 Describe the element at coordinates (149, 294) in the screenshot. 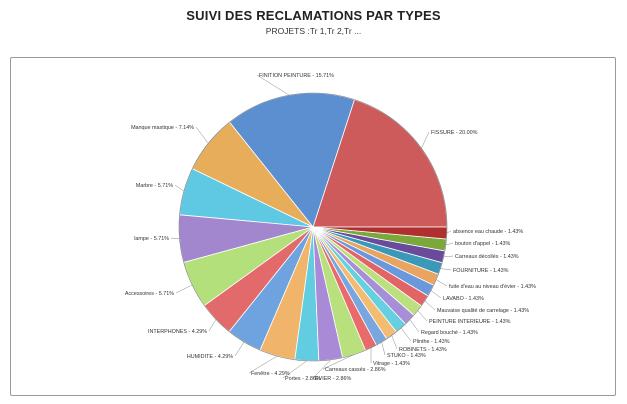

I see `slice-label: Accessoires - 5.71%` at that location.